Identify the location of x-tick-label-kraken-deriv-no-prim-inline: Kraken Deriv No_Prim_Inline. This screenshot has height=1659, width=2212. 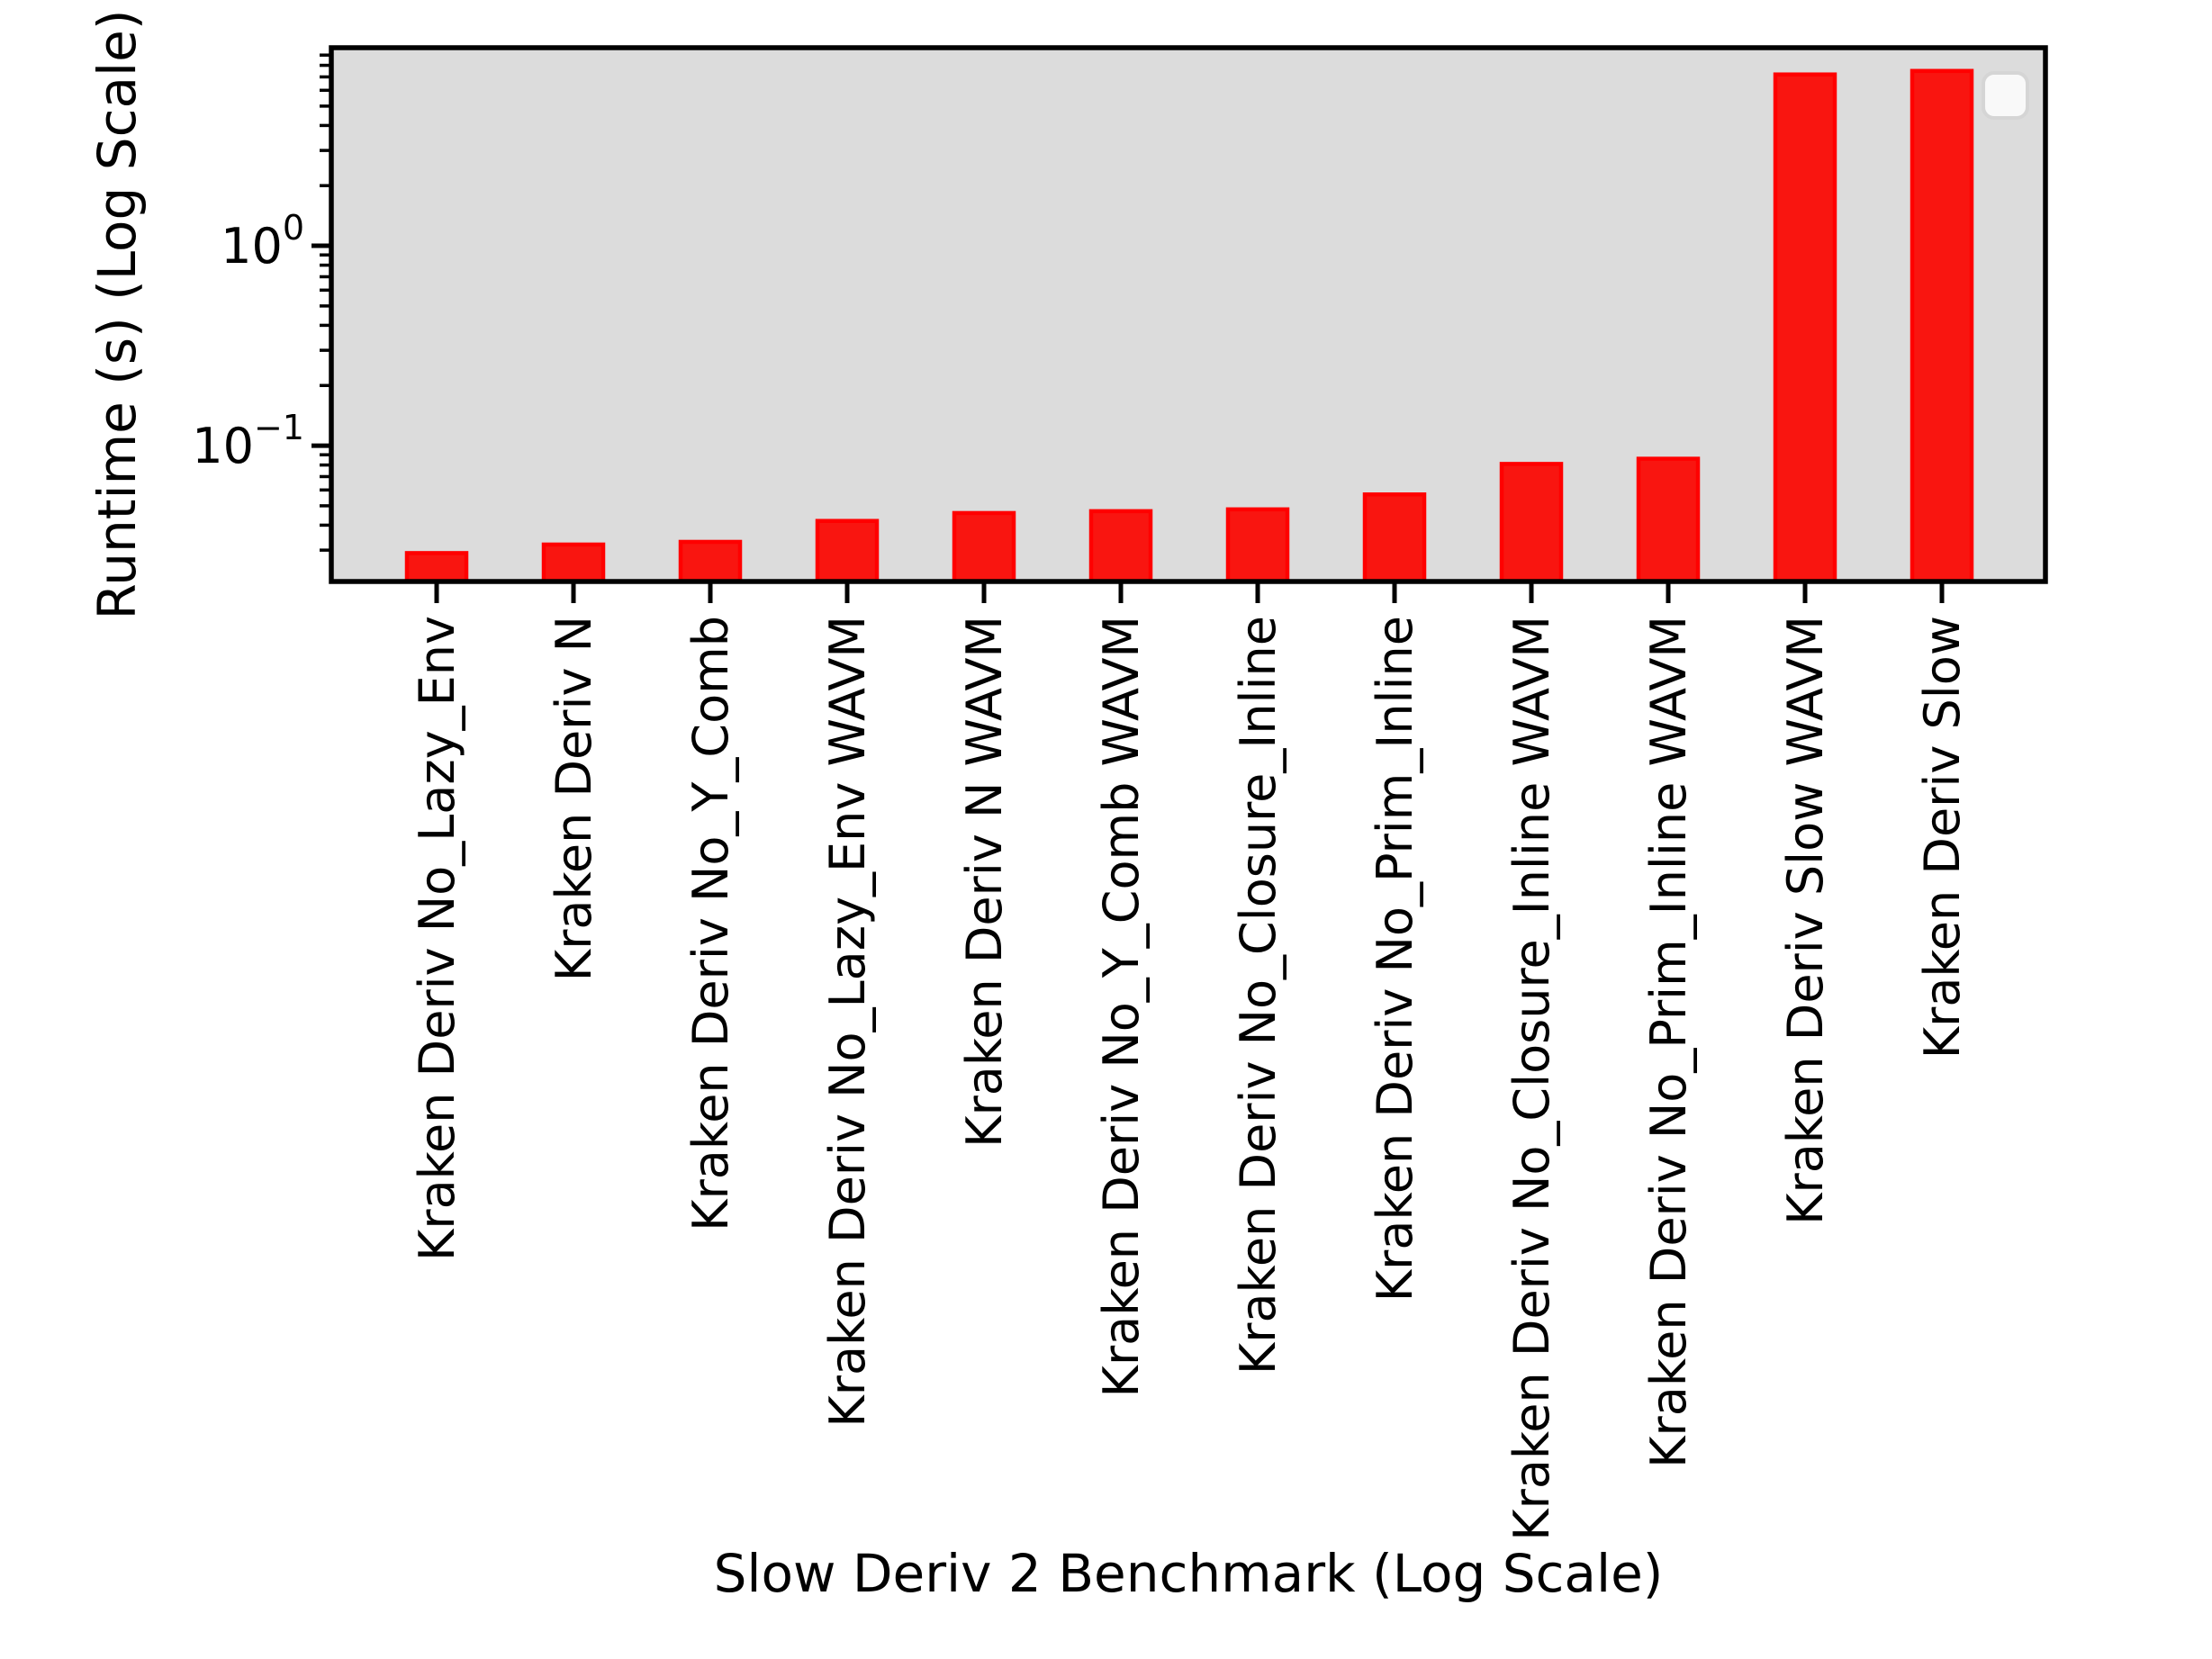
(1395, 959).